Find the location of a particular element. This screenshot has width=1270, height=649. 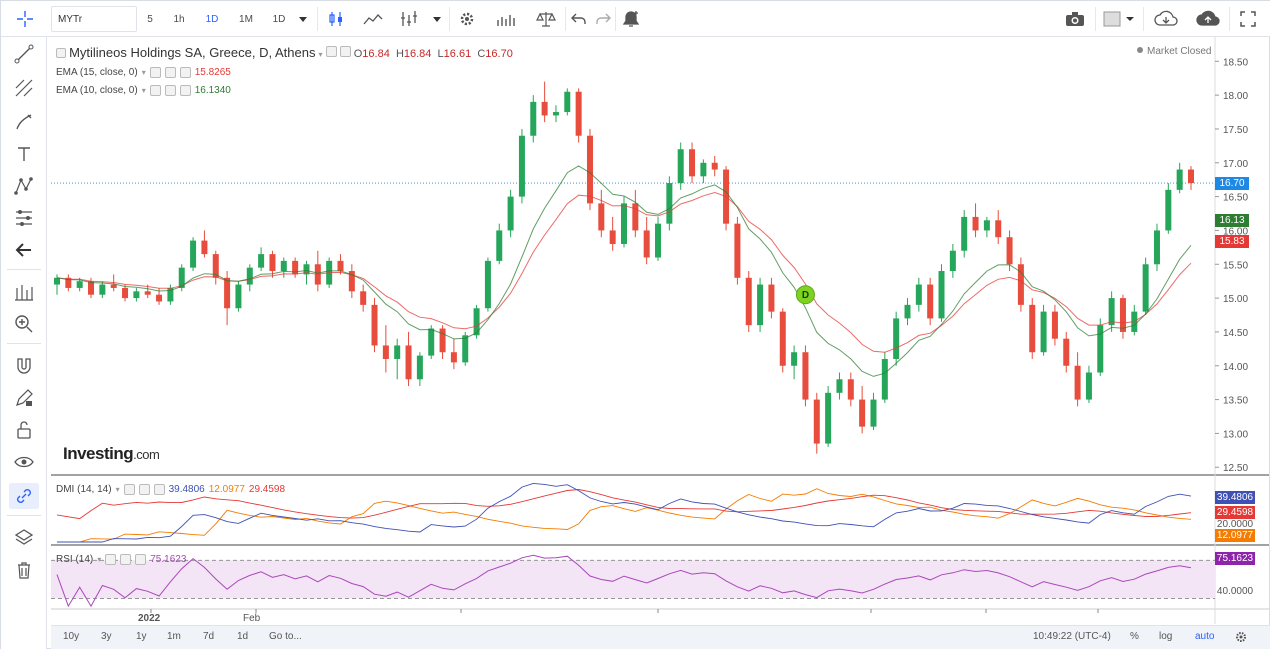

market-status-text: Market Closed is located at coordinates (1179, 51).